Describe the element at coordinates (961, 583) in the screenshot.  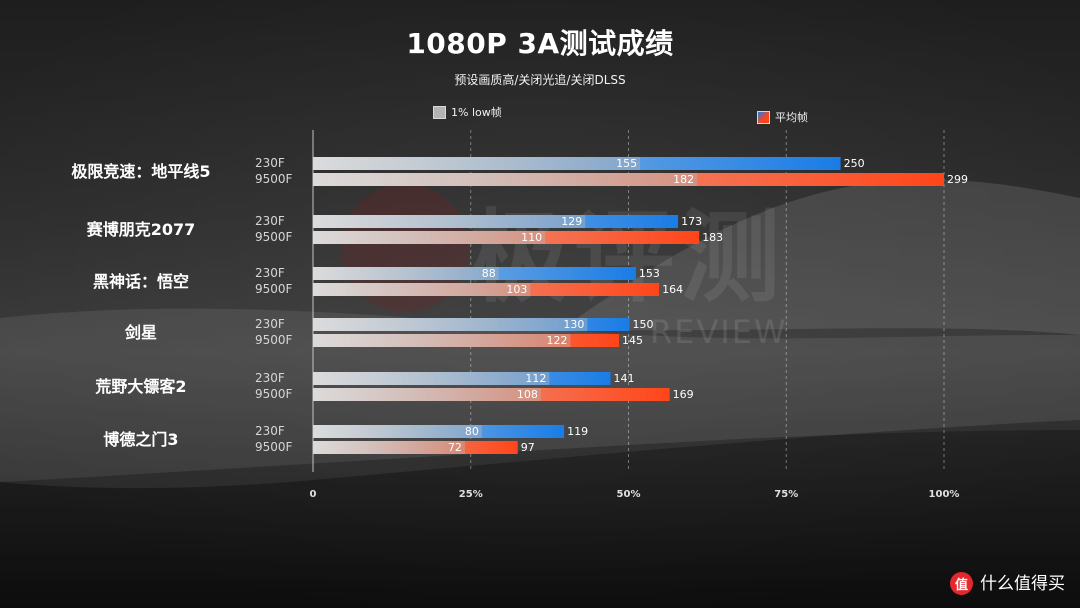
I see `brand-logo-icon: 值` at that location.